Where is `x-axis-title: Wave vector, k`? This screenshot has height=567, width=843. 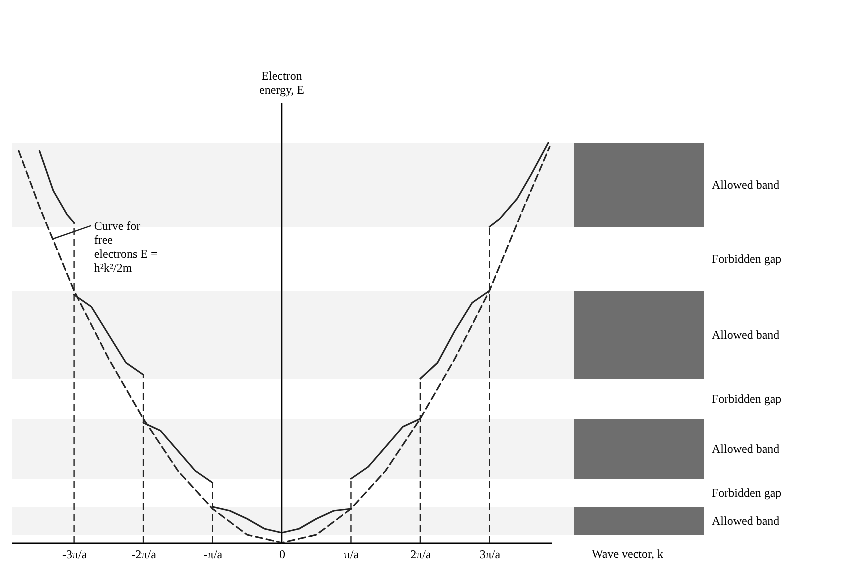
x-axis-title: Wave vector, k is located at coordinates (628, 554).